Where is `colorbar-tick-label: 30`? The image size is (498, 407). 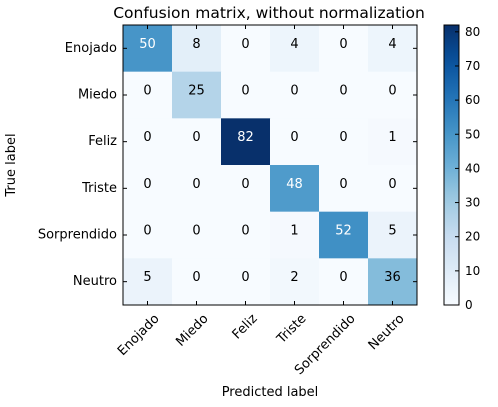
colorbar-tick-label: 30 is located at coordinates (472, 203).